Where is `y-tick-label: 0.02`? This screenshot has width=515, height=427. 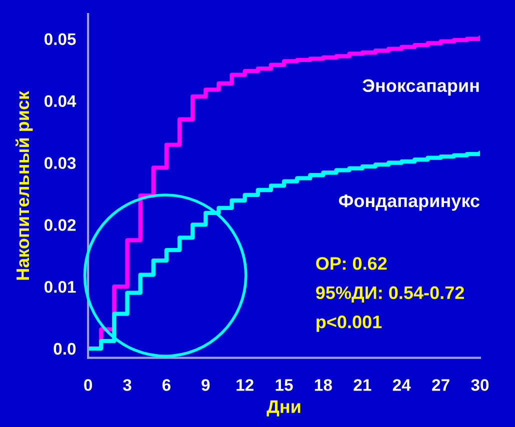
y-tick-label: 0.02 is located at coordinates (60, 225).